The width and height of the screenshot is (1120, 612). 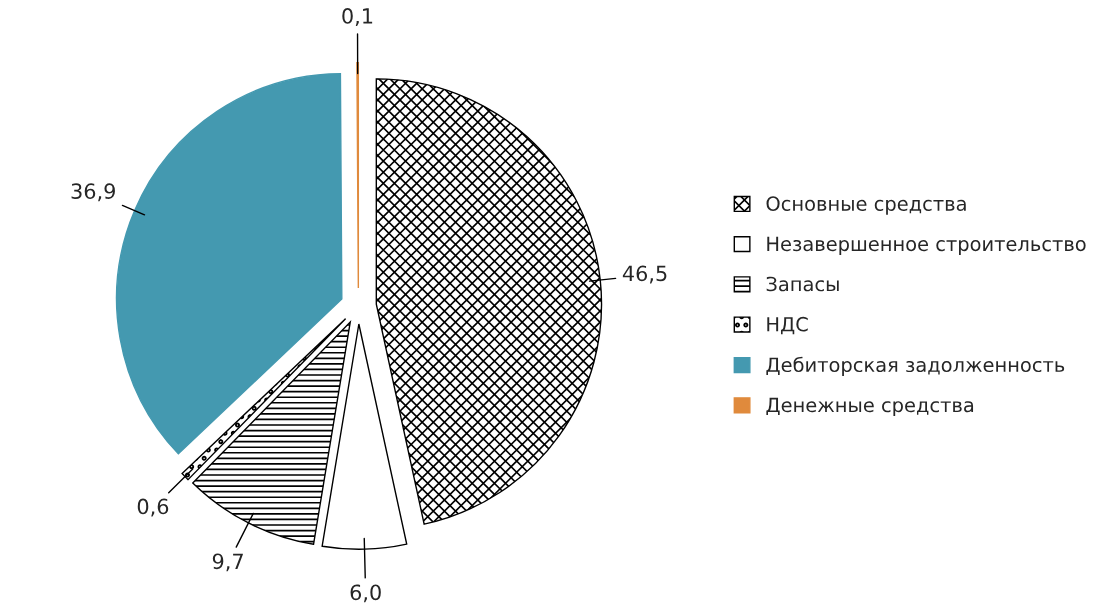 I want to click on data-label: 9,7, so click(x=227, y=562).